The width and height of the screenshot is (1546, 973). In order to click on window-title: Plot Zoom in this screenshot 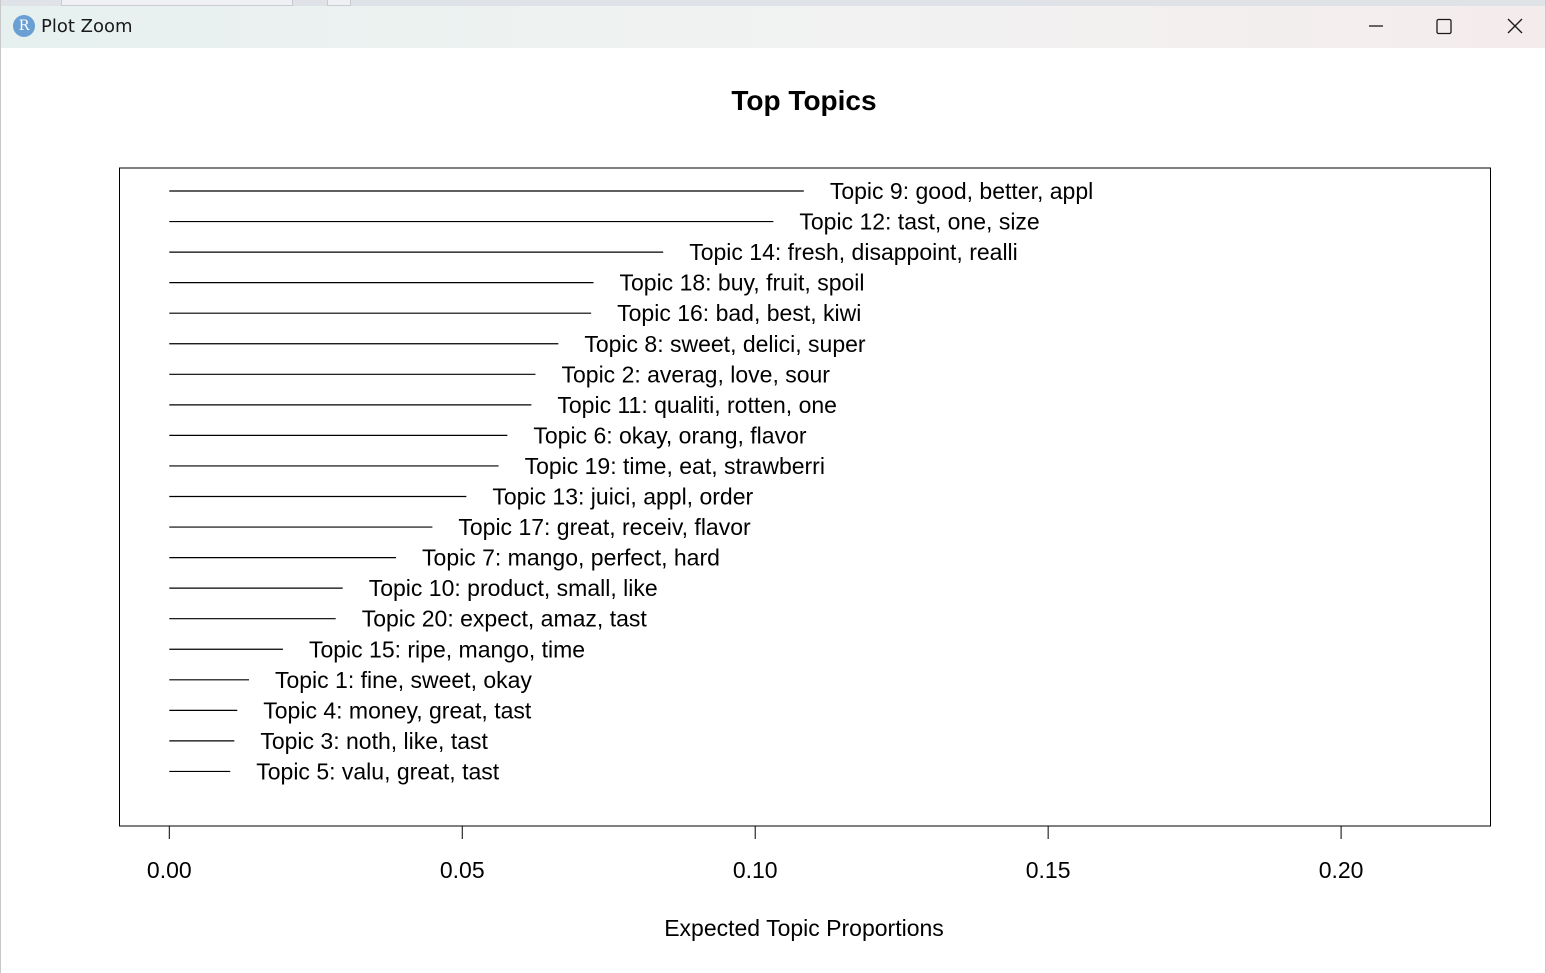, I will do `click(87, 26)`.